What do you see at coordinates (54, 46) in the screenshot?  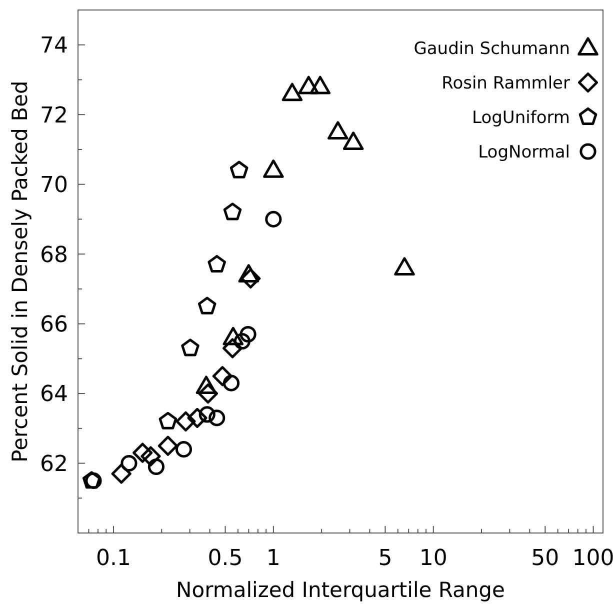 I see `y-tick-label: 74` at bounding box center [54, 46].